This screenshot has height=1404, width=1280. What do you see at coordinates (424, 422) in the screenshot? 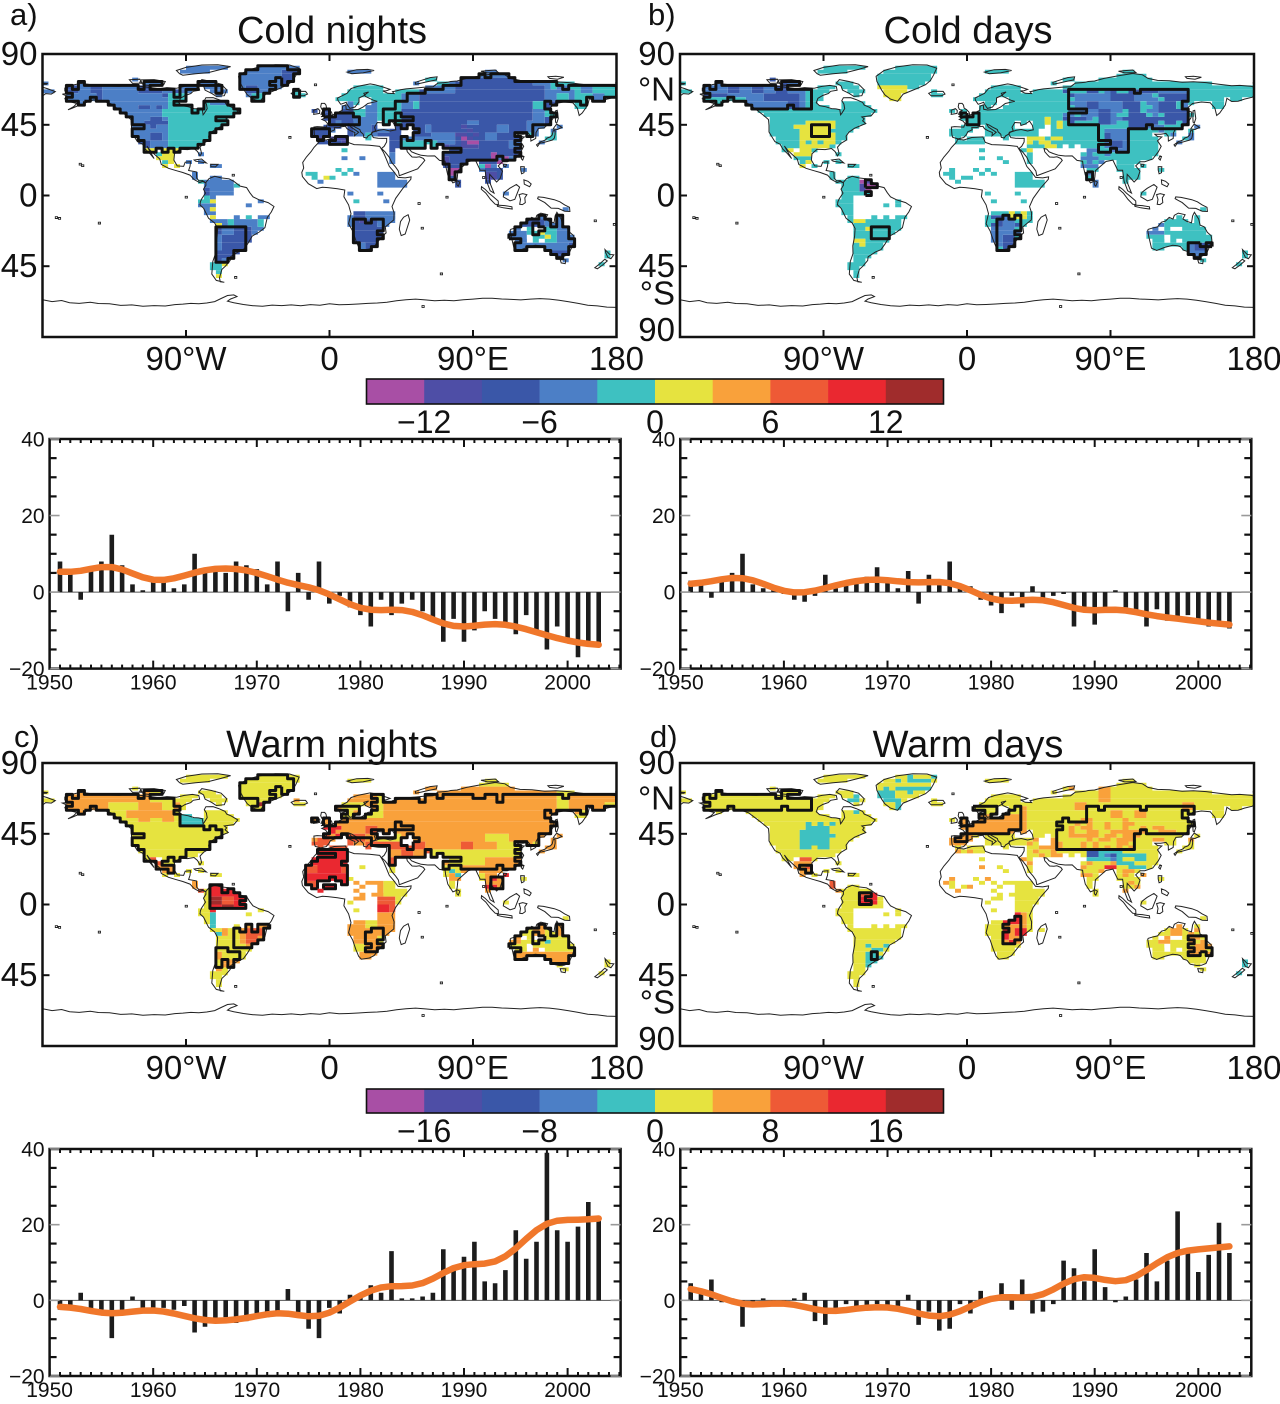
I see `svg-text: −12` at bounding box center [424, 422].